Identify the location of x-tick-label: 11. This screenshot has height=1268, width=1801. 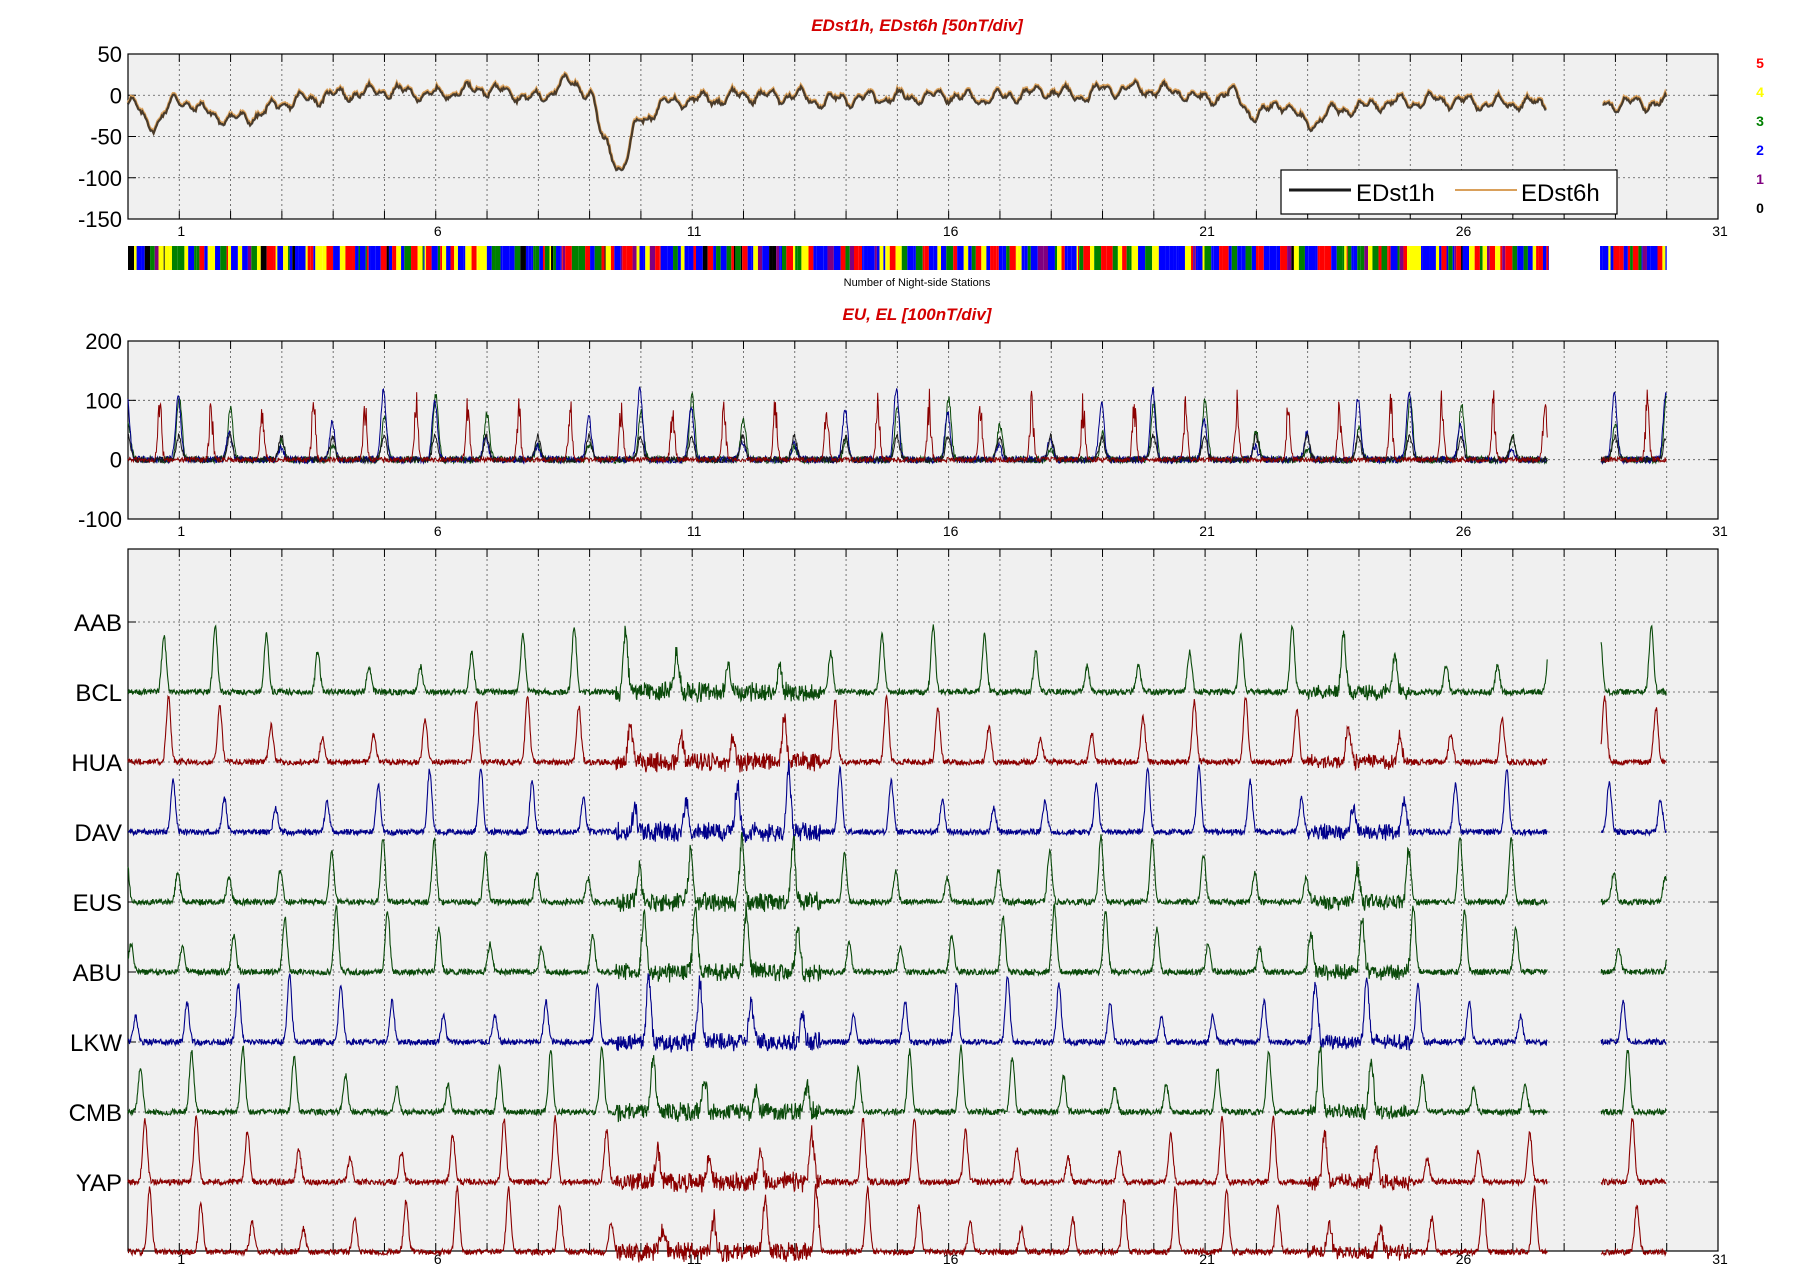
(694, 231).